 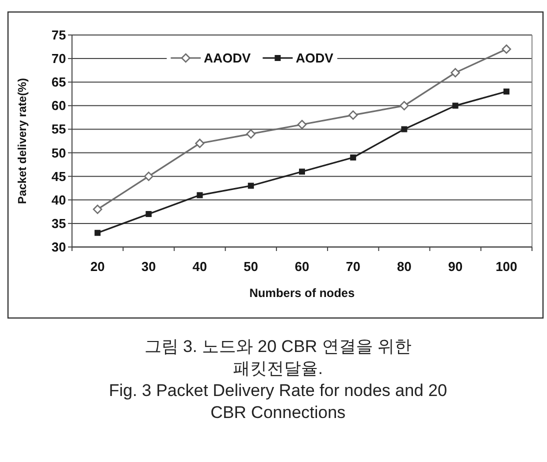 I want to click on y-tick-label: 45, so click(x=59, y=176).